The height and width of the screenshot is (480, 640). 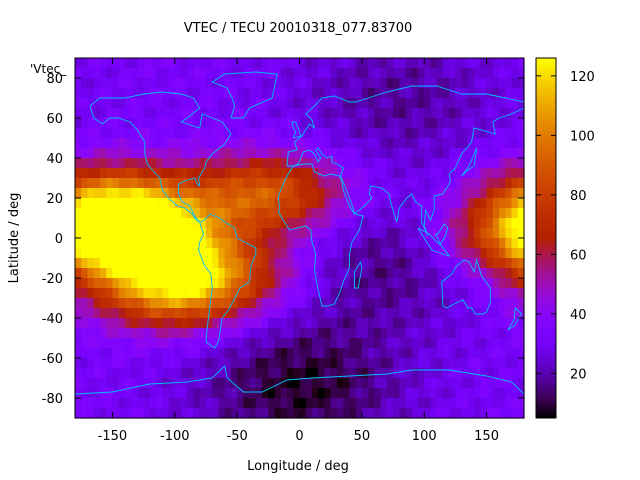 I want to click on coastline-madagascar, so click(x=358, y=274).